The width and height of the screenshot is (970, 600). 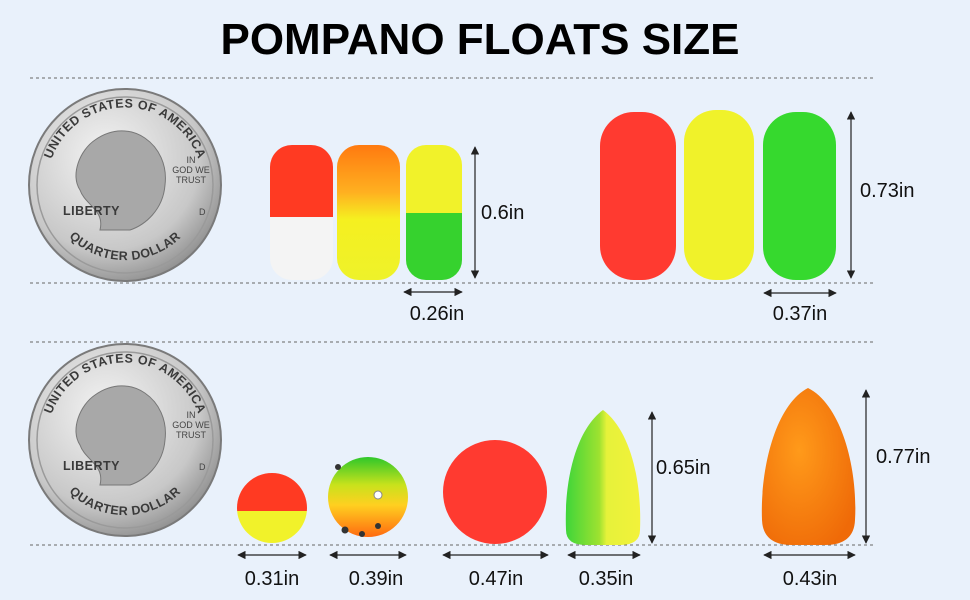 What do you see at coordinates (606, 579) in the screenshot?
I see `width-label: 0.35in` at bounding box center [606, 579].